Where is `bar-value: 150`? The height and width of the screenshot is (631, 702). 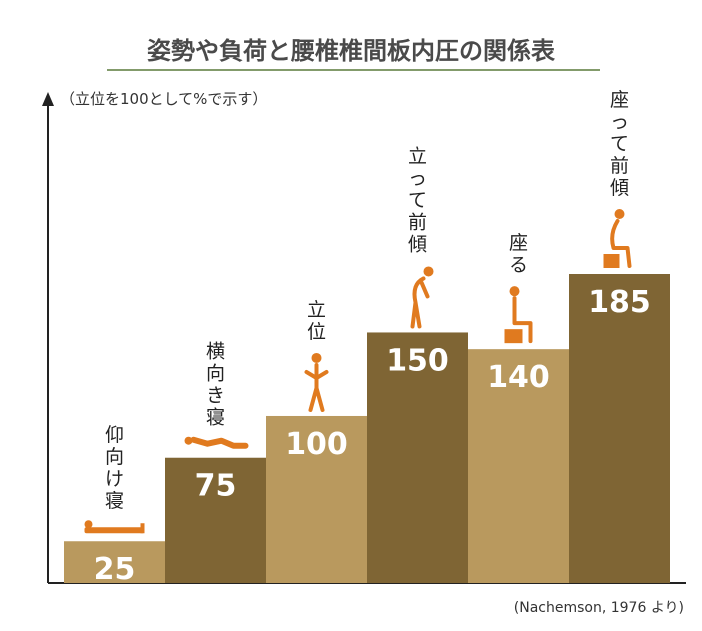
bar-value: 150 is located at coordinates (417, 360).